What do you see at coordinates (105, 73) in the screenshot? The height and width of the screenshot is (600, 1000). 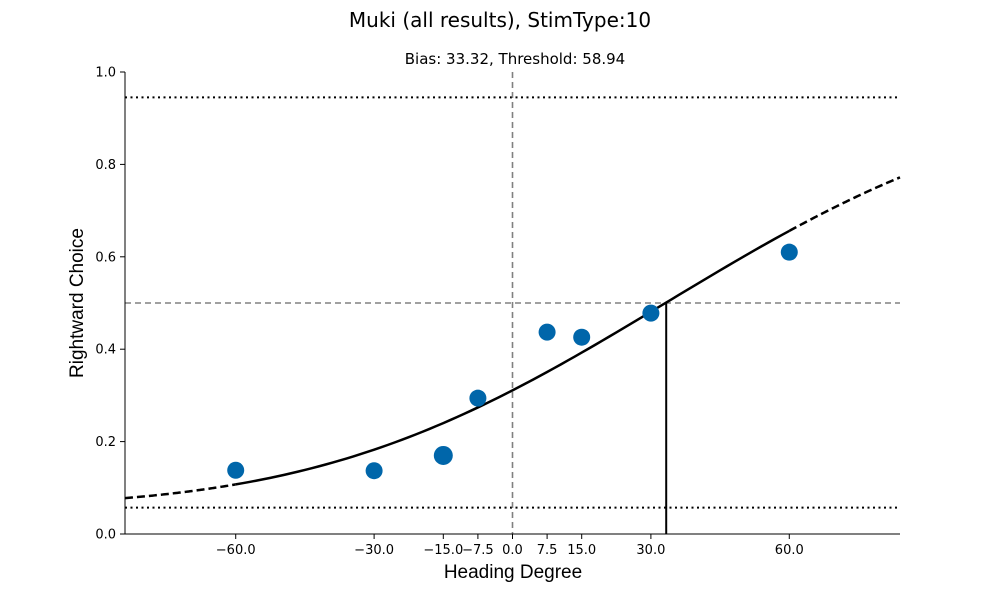 I see `y-tick-label: 1.0` at bounding box center [105, 73].